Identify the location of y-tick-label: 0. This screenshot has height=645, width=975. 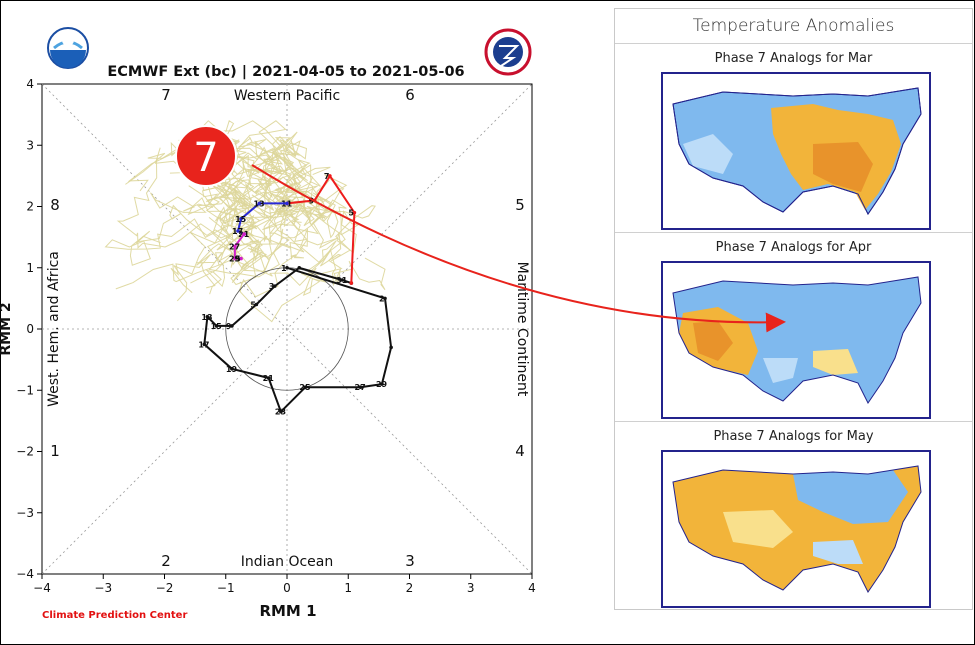
(30, 329).